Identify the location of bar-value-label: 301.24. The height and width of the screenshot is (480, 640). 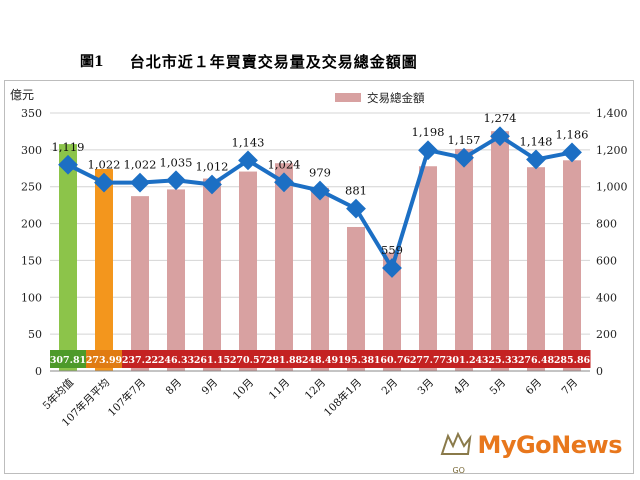
(464, 360).